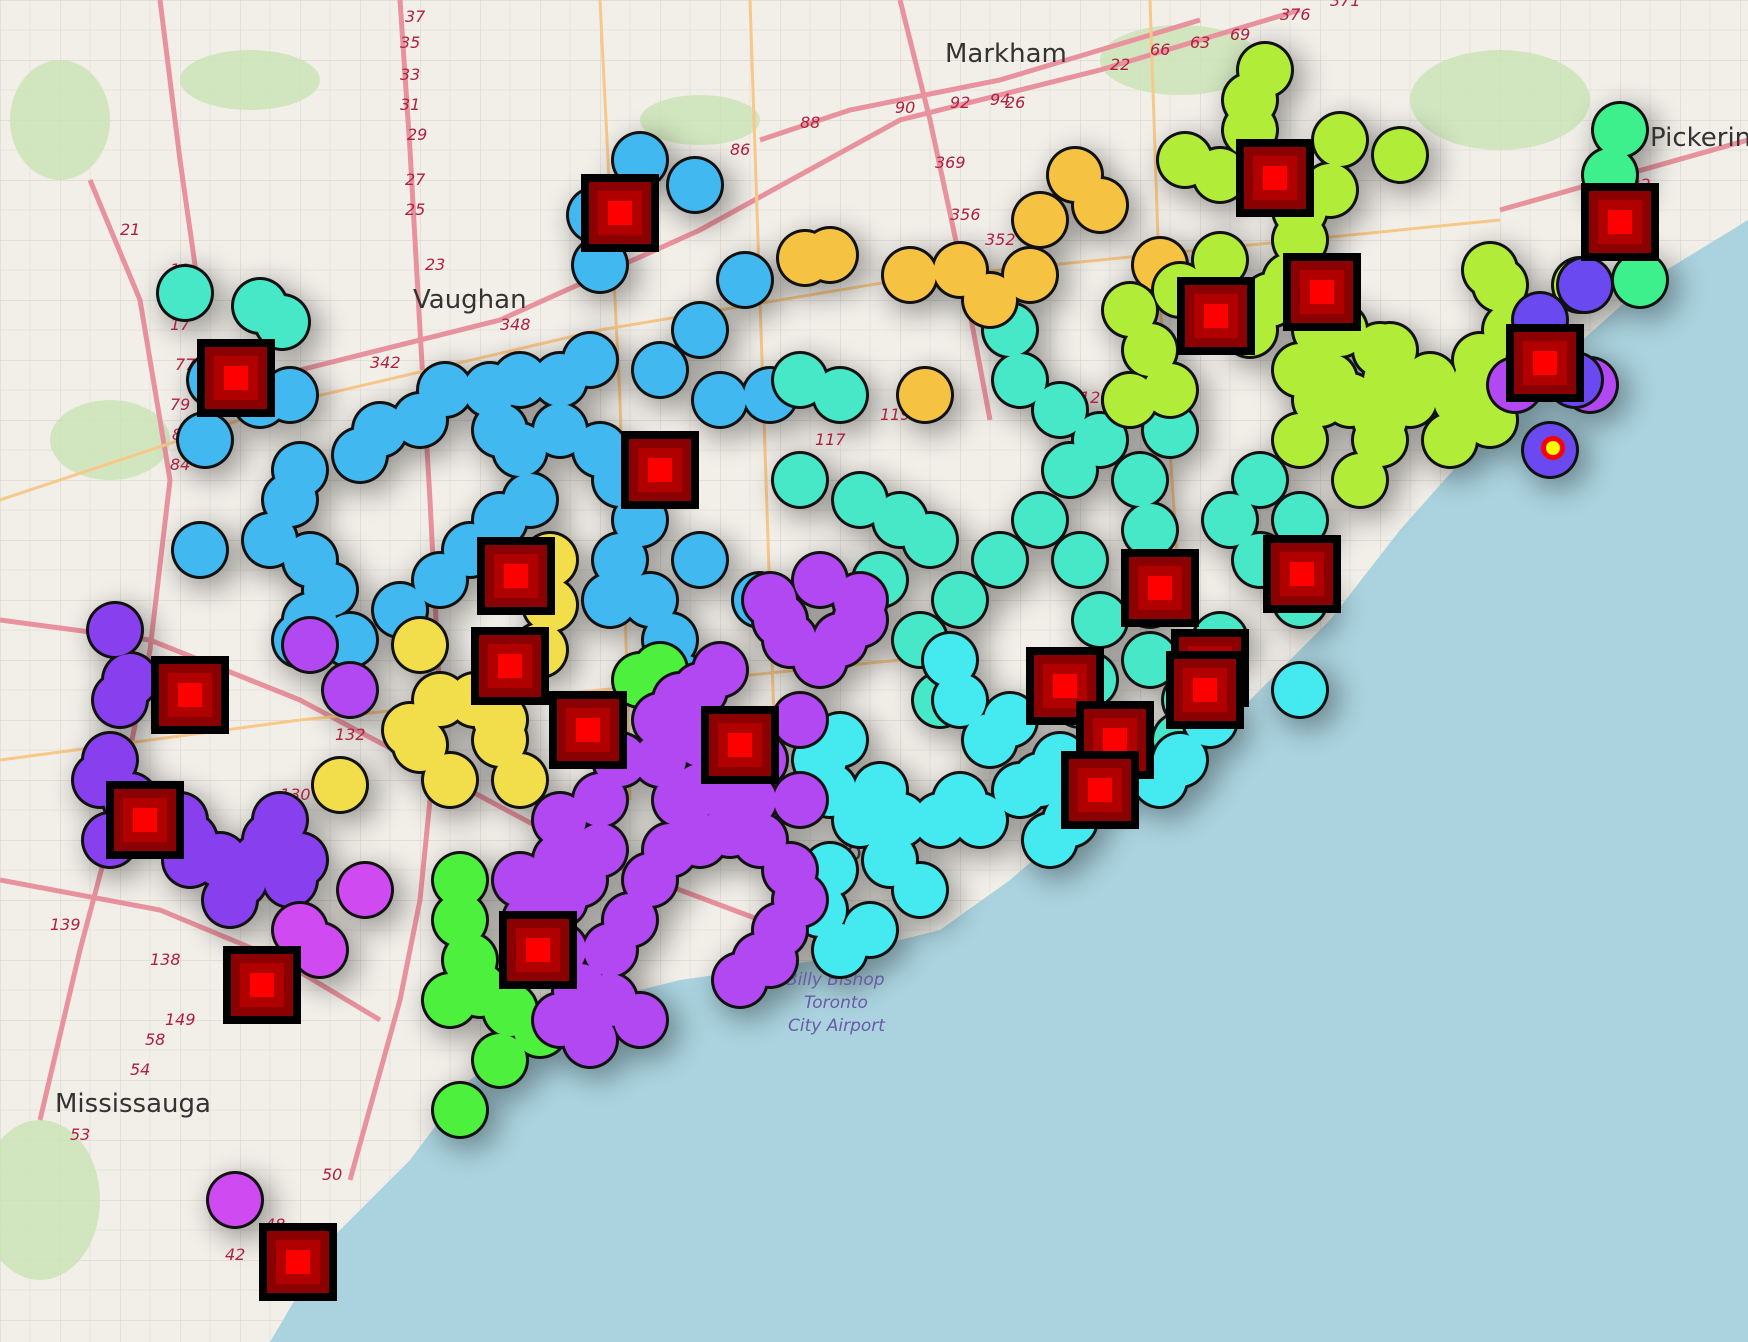  What do you see at coordinates (1553, 448) in the screenshot?
I see `highlighted-stop` at bounding box center [1553, 448].